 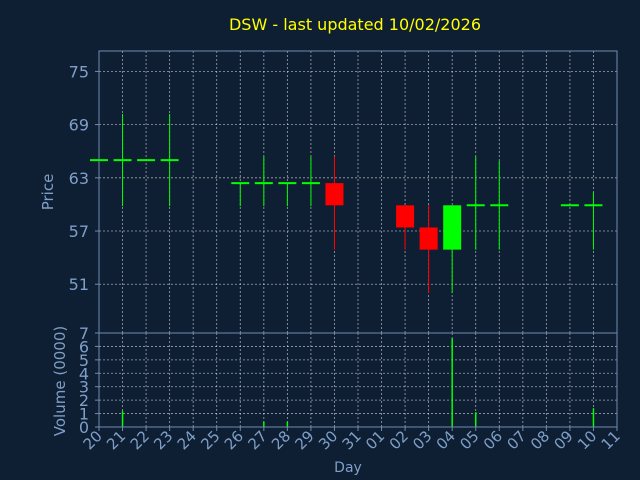 What do you see at coordinates (355, 24) in the screenshot?
I see `chart-title: DSW - last updated 10/02/2026` at bounding box center [355, 24].